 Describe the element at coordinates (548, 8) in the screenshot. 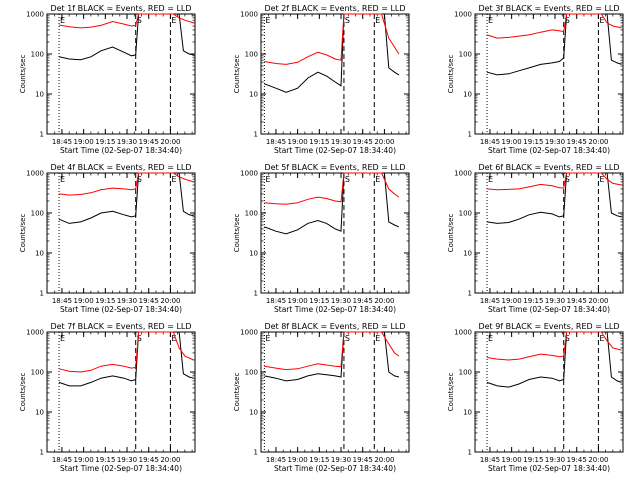

I see `panel-3-title: Det 3f BLACK = Events, RED = LLD` at that location.